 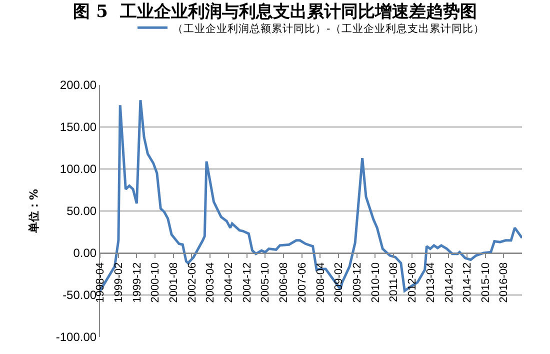 I want to click on y-tick-label: 150.00, so click(x=78, y=127).